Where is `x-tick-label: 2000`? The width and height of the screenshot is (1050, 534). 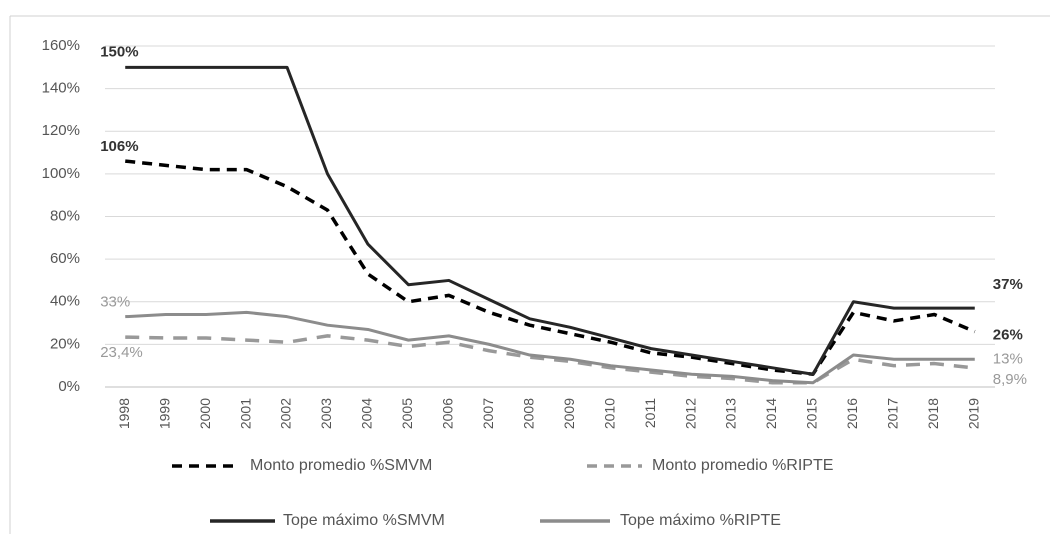 x-tick-label: 2000 is located at coordinates (205, 413).